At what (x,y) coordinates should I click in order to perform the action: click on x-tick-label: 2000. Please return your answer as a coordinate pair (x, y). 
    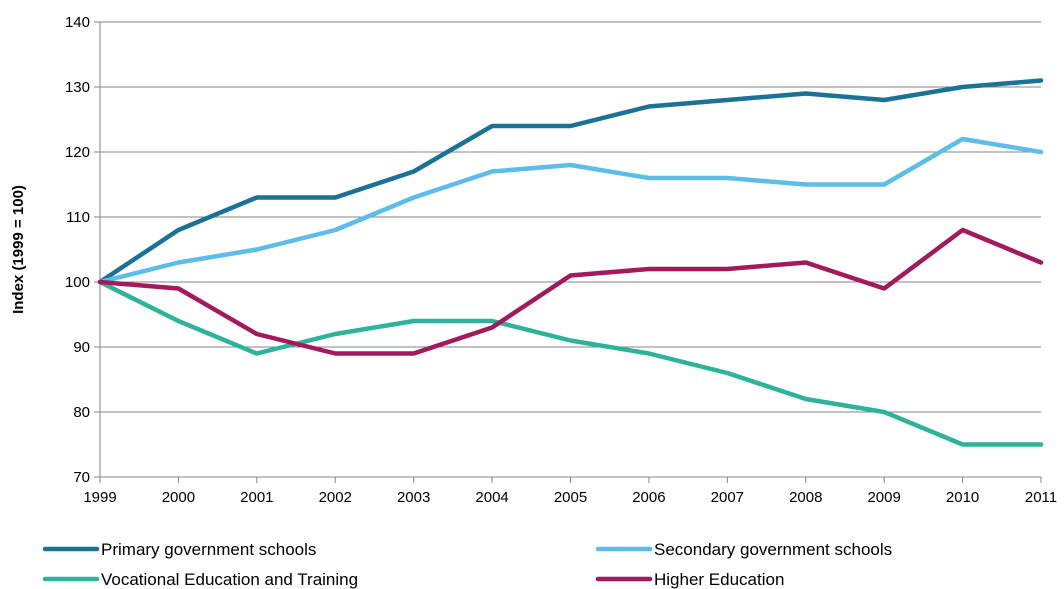
    Looking at the image, I should click on (178, 497).